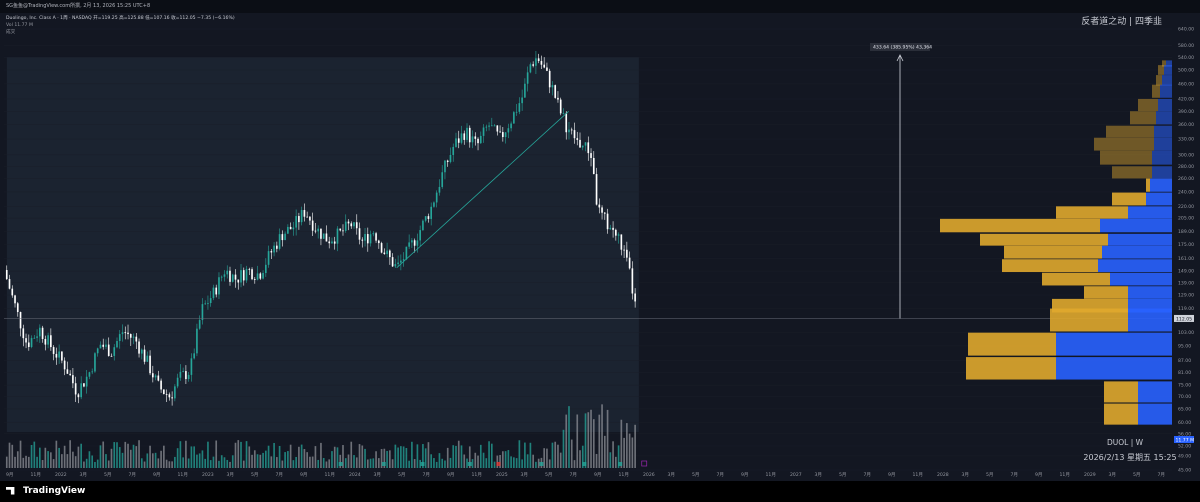 The image size is (1200, 502). What do you see at coordinates (1184, 410) in the screenshot?
I see `y-tick-label: 65.00` at bounding box center [1184, 410].